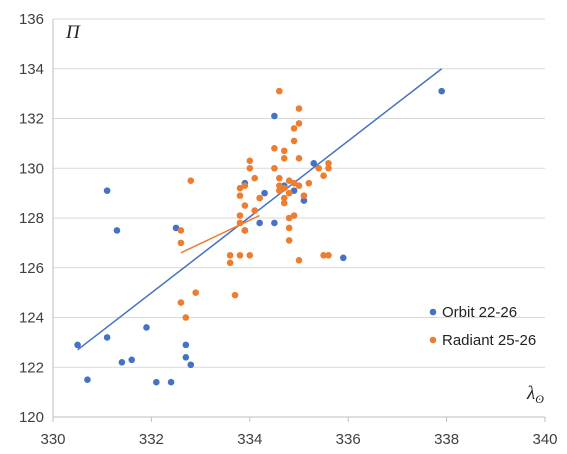 Image resolution: width=567 pixels, height=454 pixels. Describe the element at coordinates (530, 393) in the screenshot. I see `x-axis-label-main: λ` at that location.